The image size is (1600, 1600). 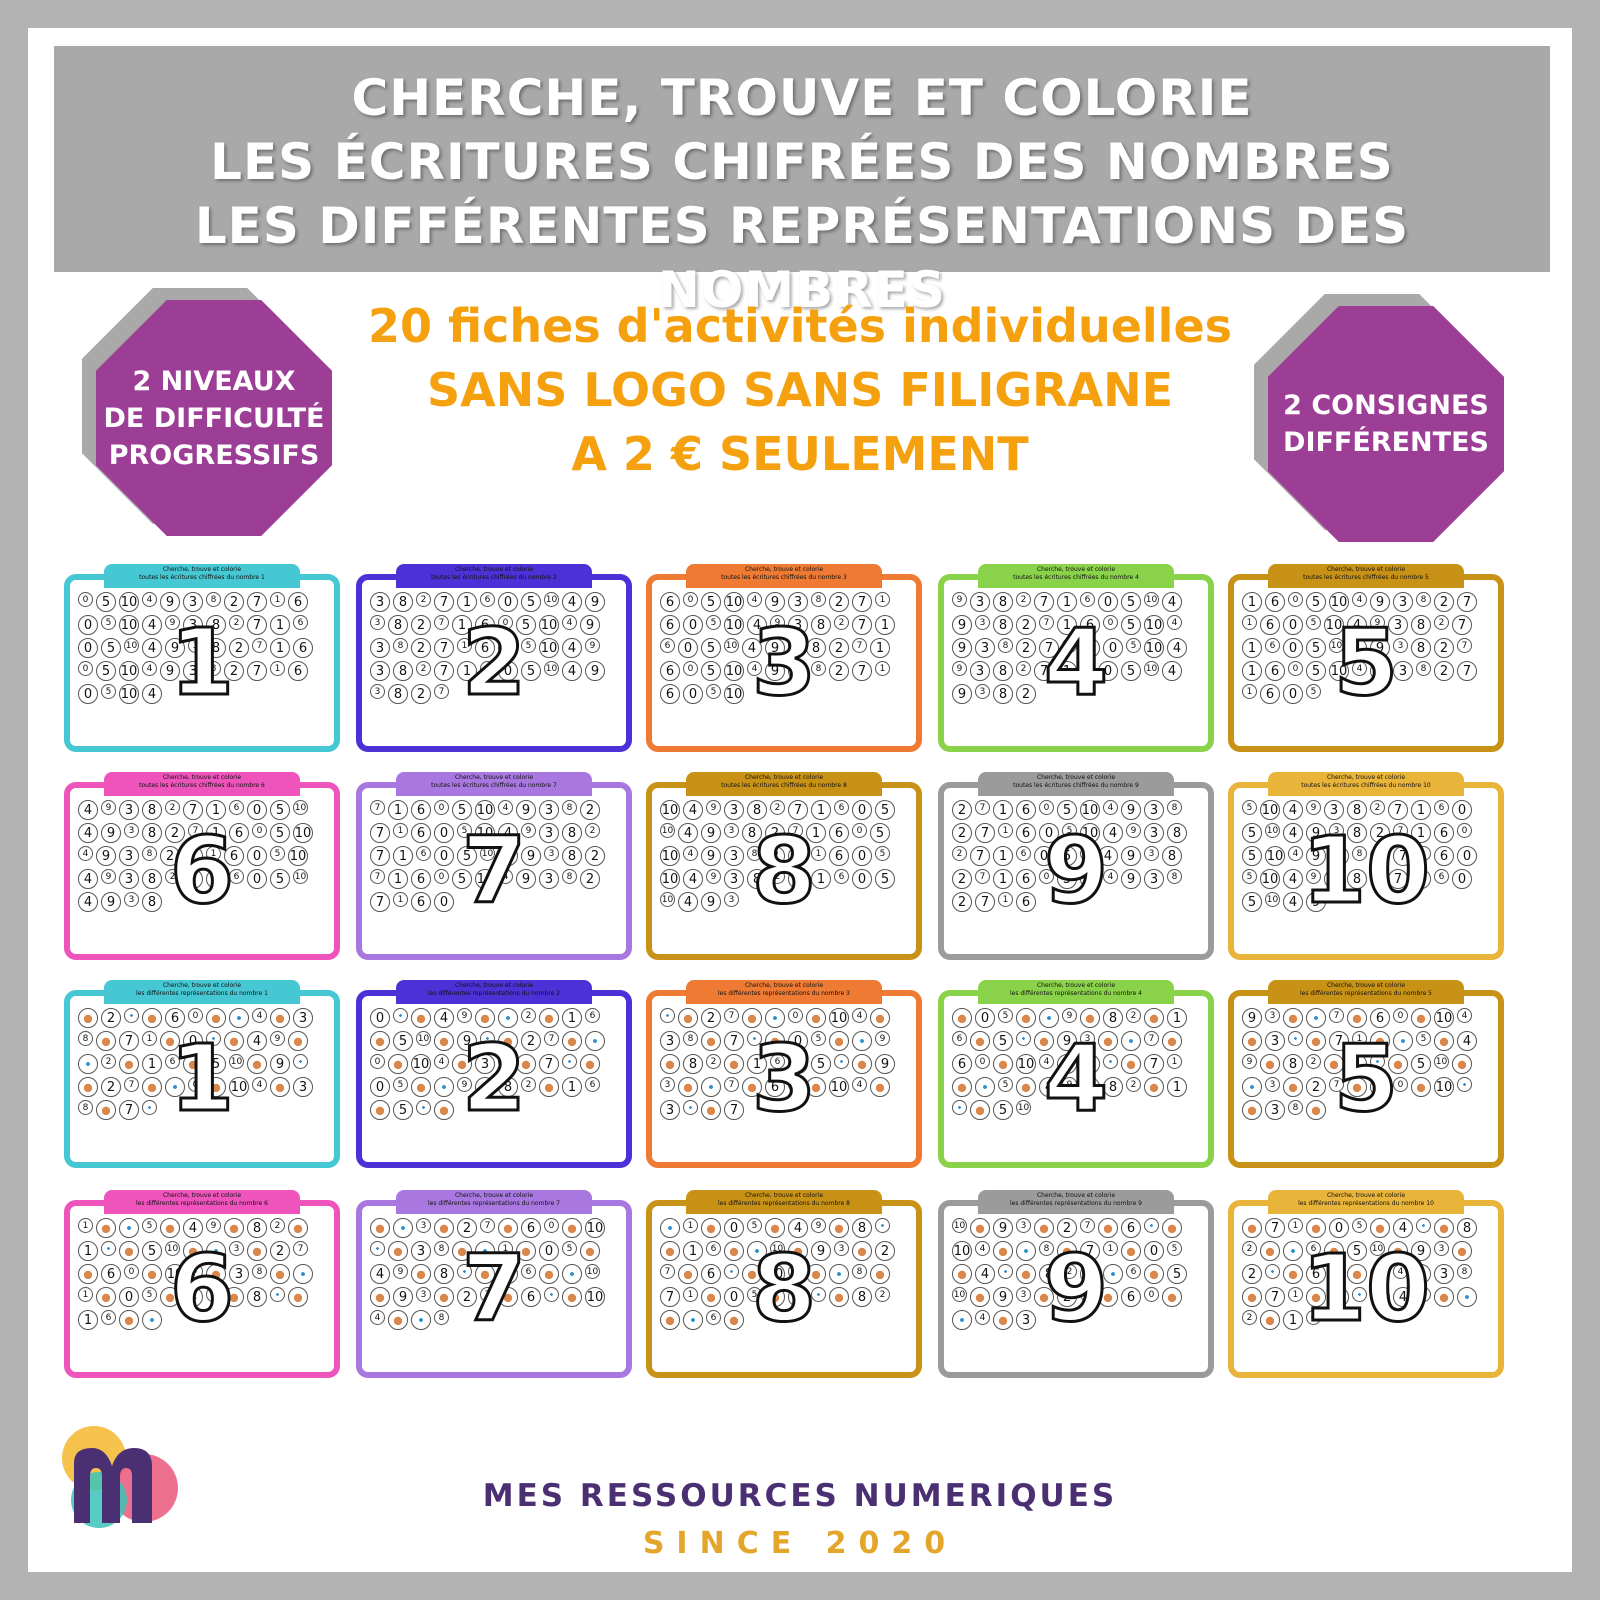 What do you see at coordinates (1366, 1292) in the screenshot?
I see `bubble-field: 7 1 0 5 4 8 2 6 5 10 9 3 2 6 0 4 3 8 7 1 0 4 9 2 1 6` at bounding box center [1366, 1292].